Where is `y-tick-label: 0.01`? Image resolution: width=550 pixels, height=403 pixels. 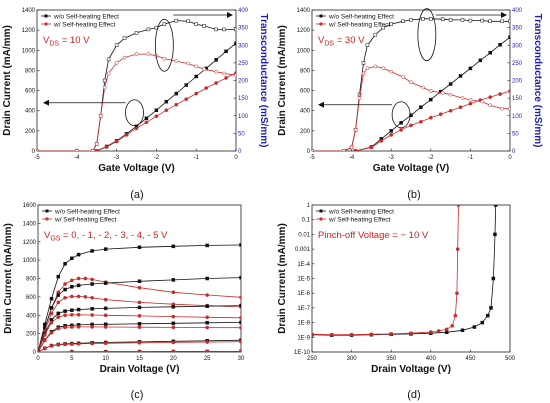 y-tick-label: 0.01 is located at coordinates (304, 235).